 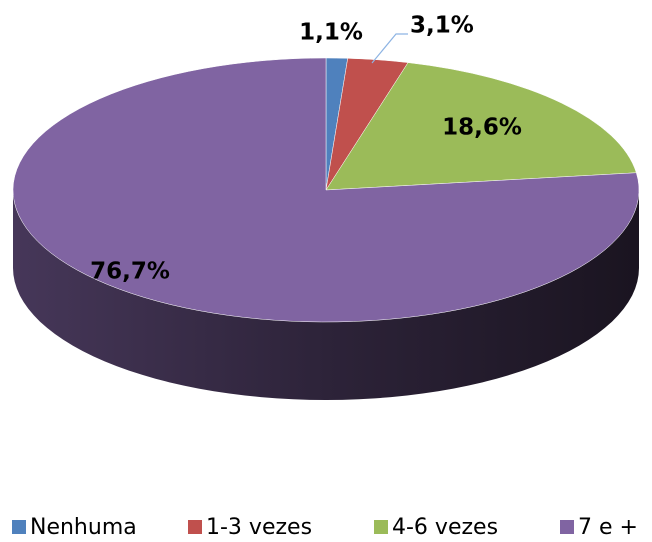 What do you see at coordinates (608, 527) in the screenshot?
I see `legend-label: 7 e +` at bounding box center [608, 527].